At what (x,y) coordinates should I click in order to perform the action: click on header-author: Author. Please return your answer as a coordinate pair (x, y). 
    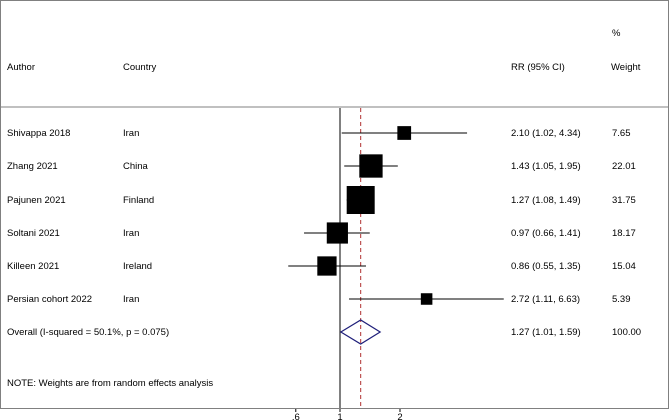
    Looking at the image, I should click on (21, 67).